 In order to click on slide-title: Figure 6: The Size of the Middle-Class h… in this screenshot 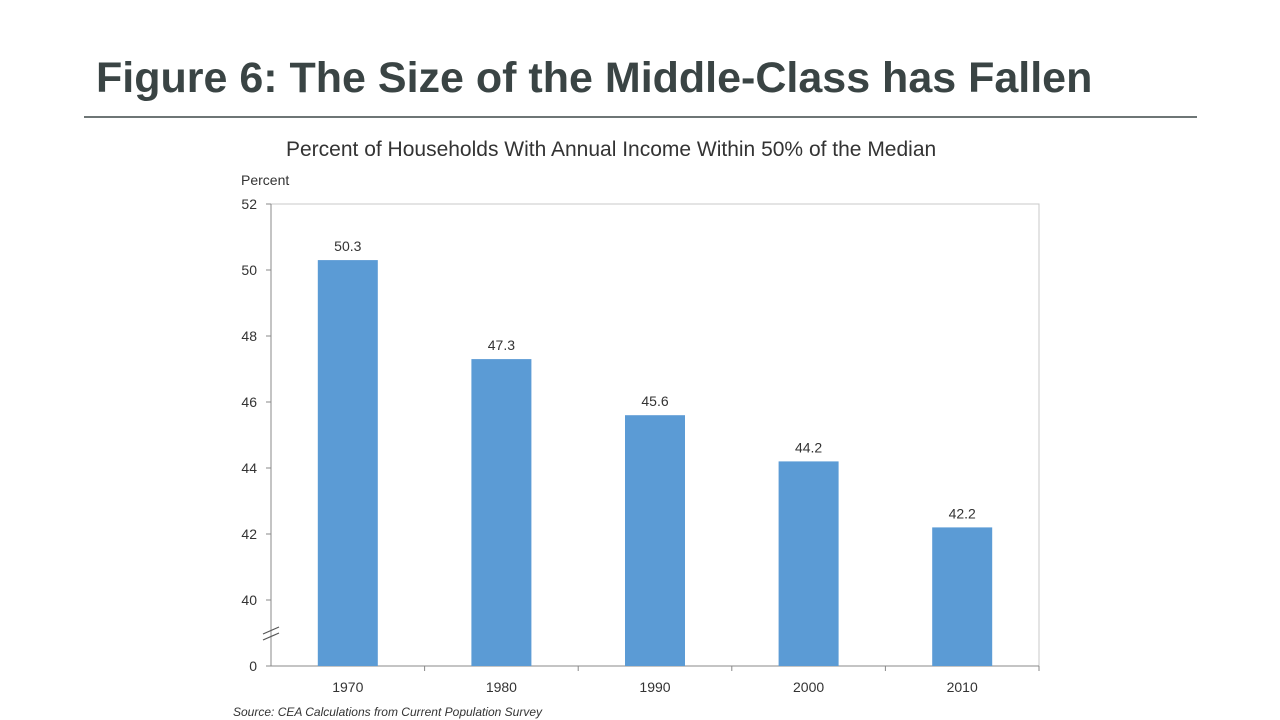, I will do `click(594, 78)`.